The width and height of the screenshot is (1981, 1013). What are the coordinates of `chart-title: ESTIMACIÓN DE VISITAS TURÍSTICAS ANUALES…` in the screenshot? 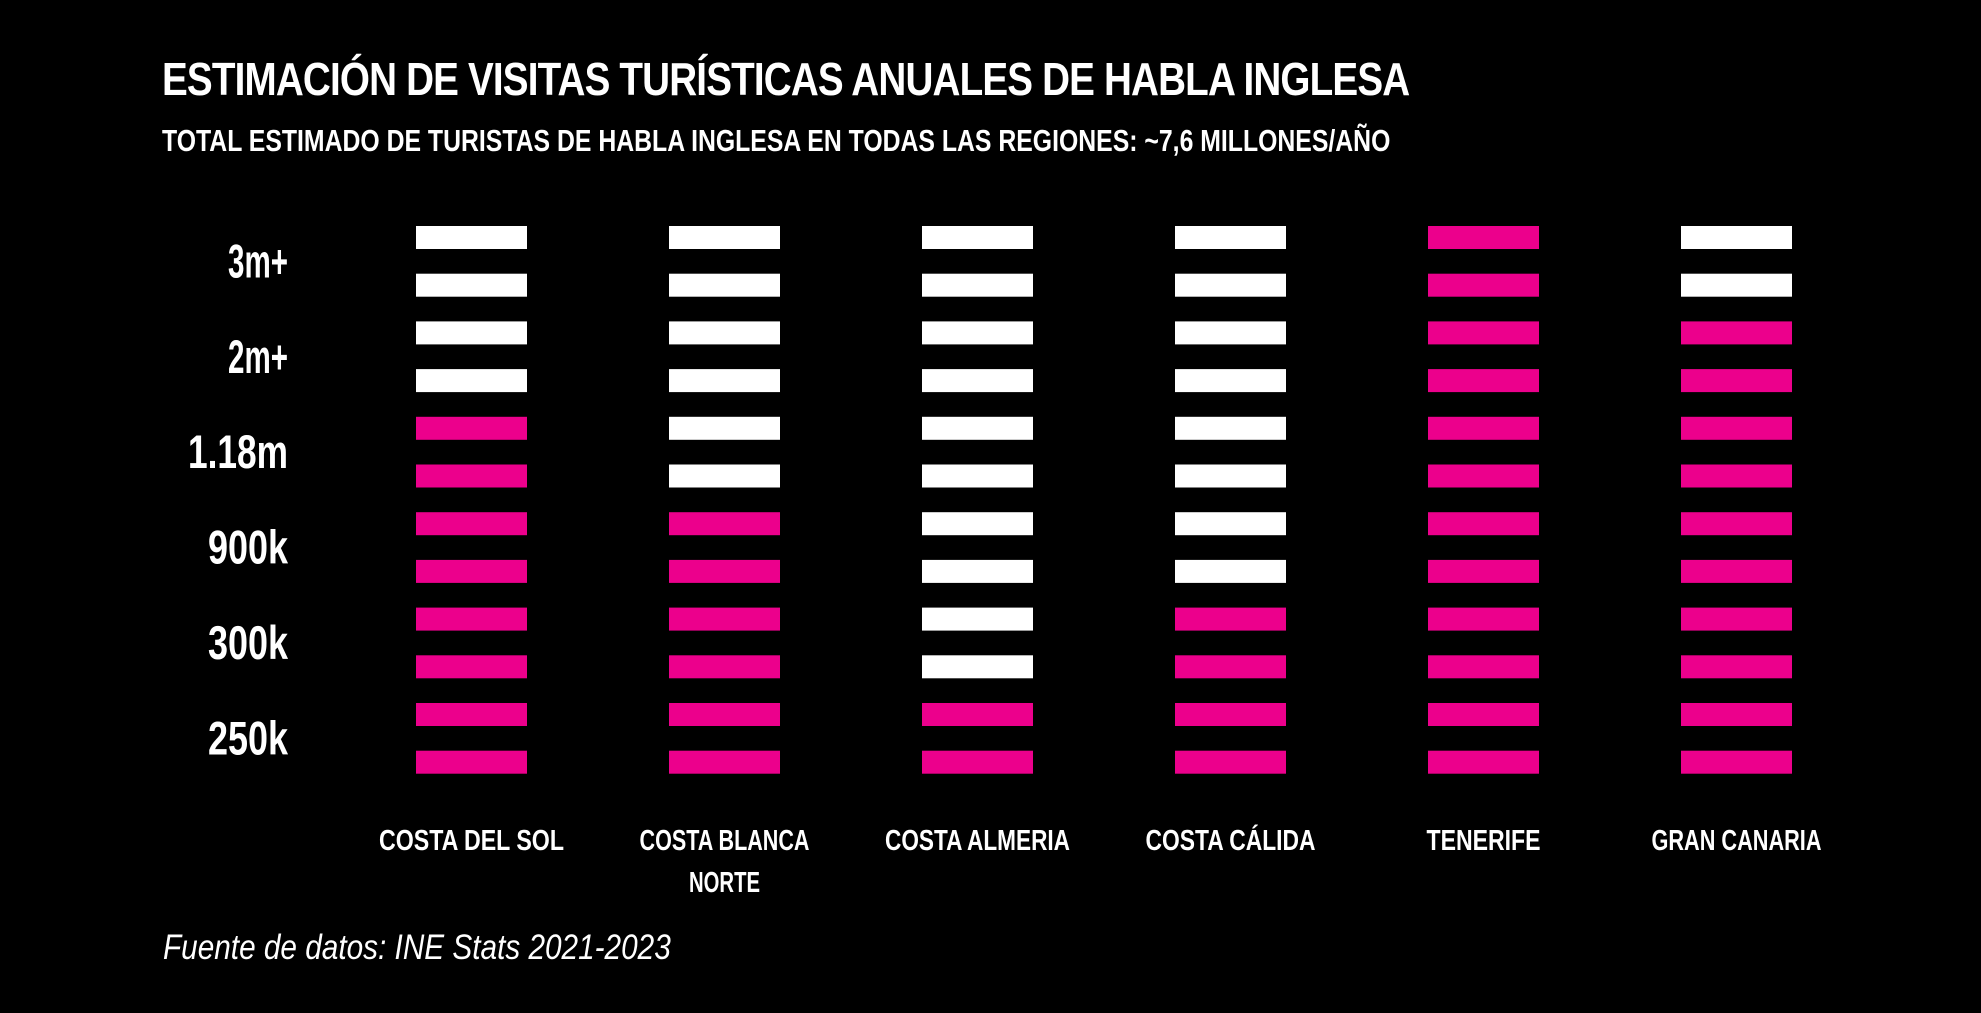 It's located at (786, 79).